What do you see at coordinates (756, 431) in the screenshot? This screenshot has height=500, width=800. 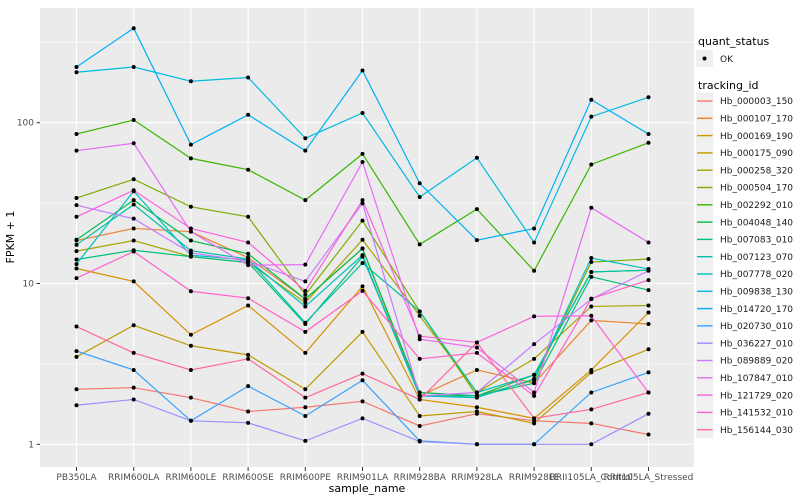 I see `legend-label-Hb_156144_030: Hb_156144_030` at bounding box center [756, 431].